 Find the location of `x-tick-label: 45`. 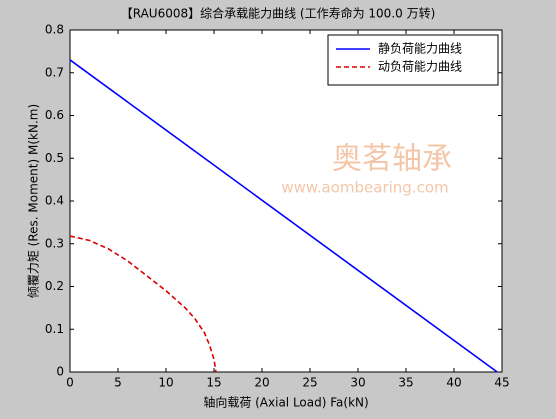

x-tick-label: 45 is located at coordinates (501, 383).